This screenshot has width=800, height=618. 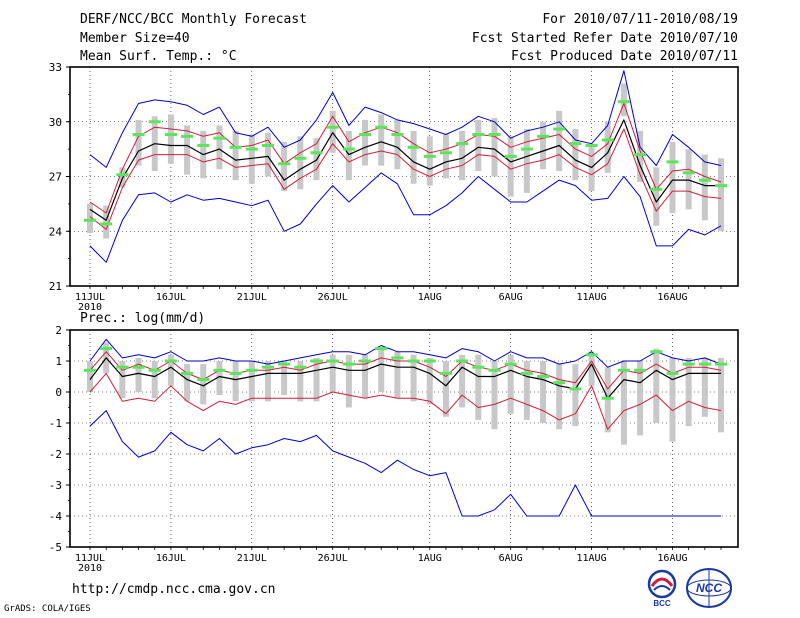 I want to click on y-tick-label: 2, so click(x=58, y=330).